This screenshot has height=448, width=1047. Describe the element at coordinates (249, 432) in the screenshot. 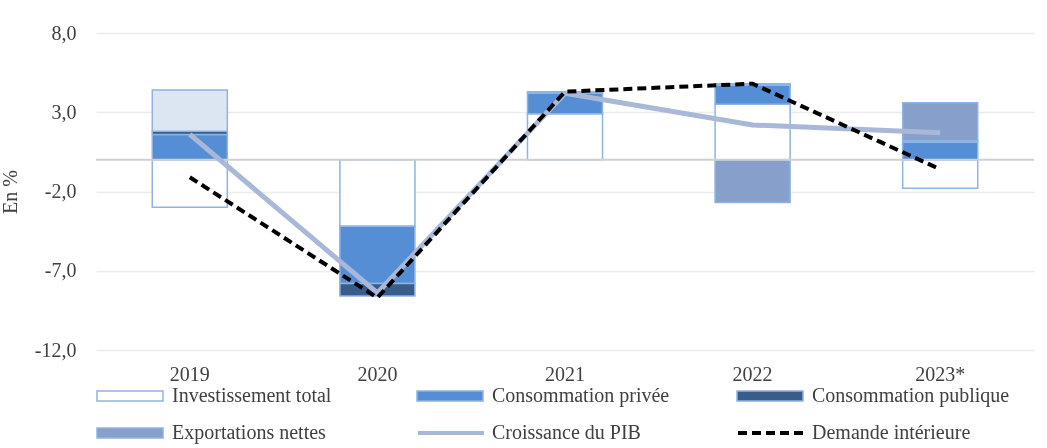

I see `legend-label: Exportations nettes` at that location.